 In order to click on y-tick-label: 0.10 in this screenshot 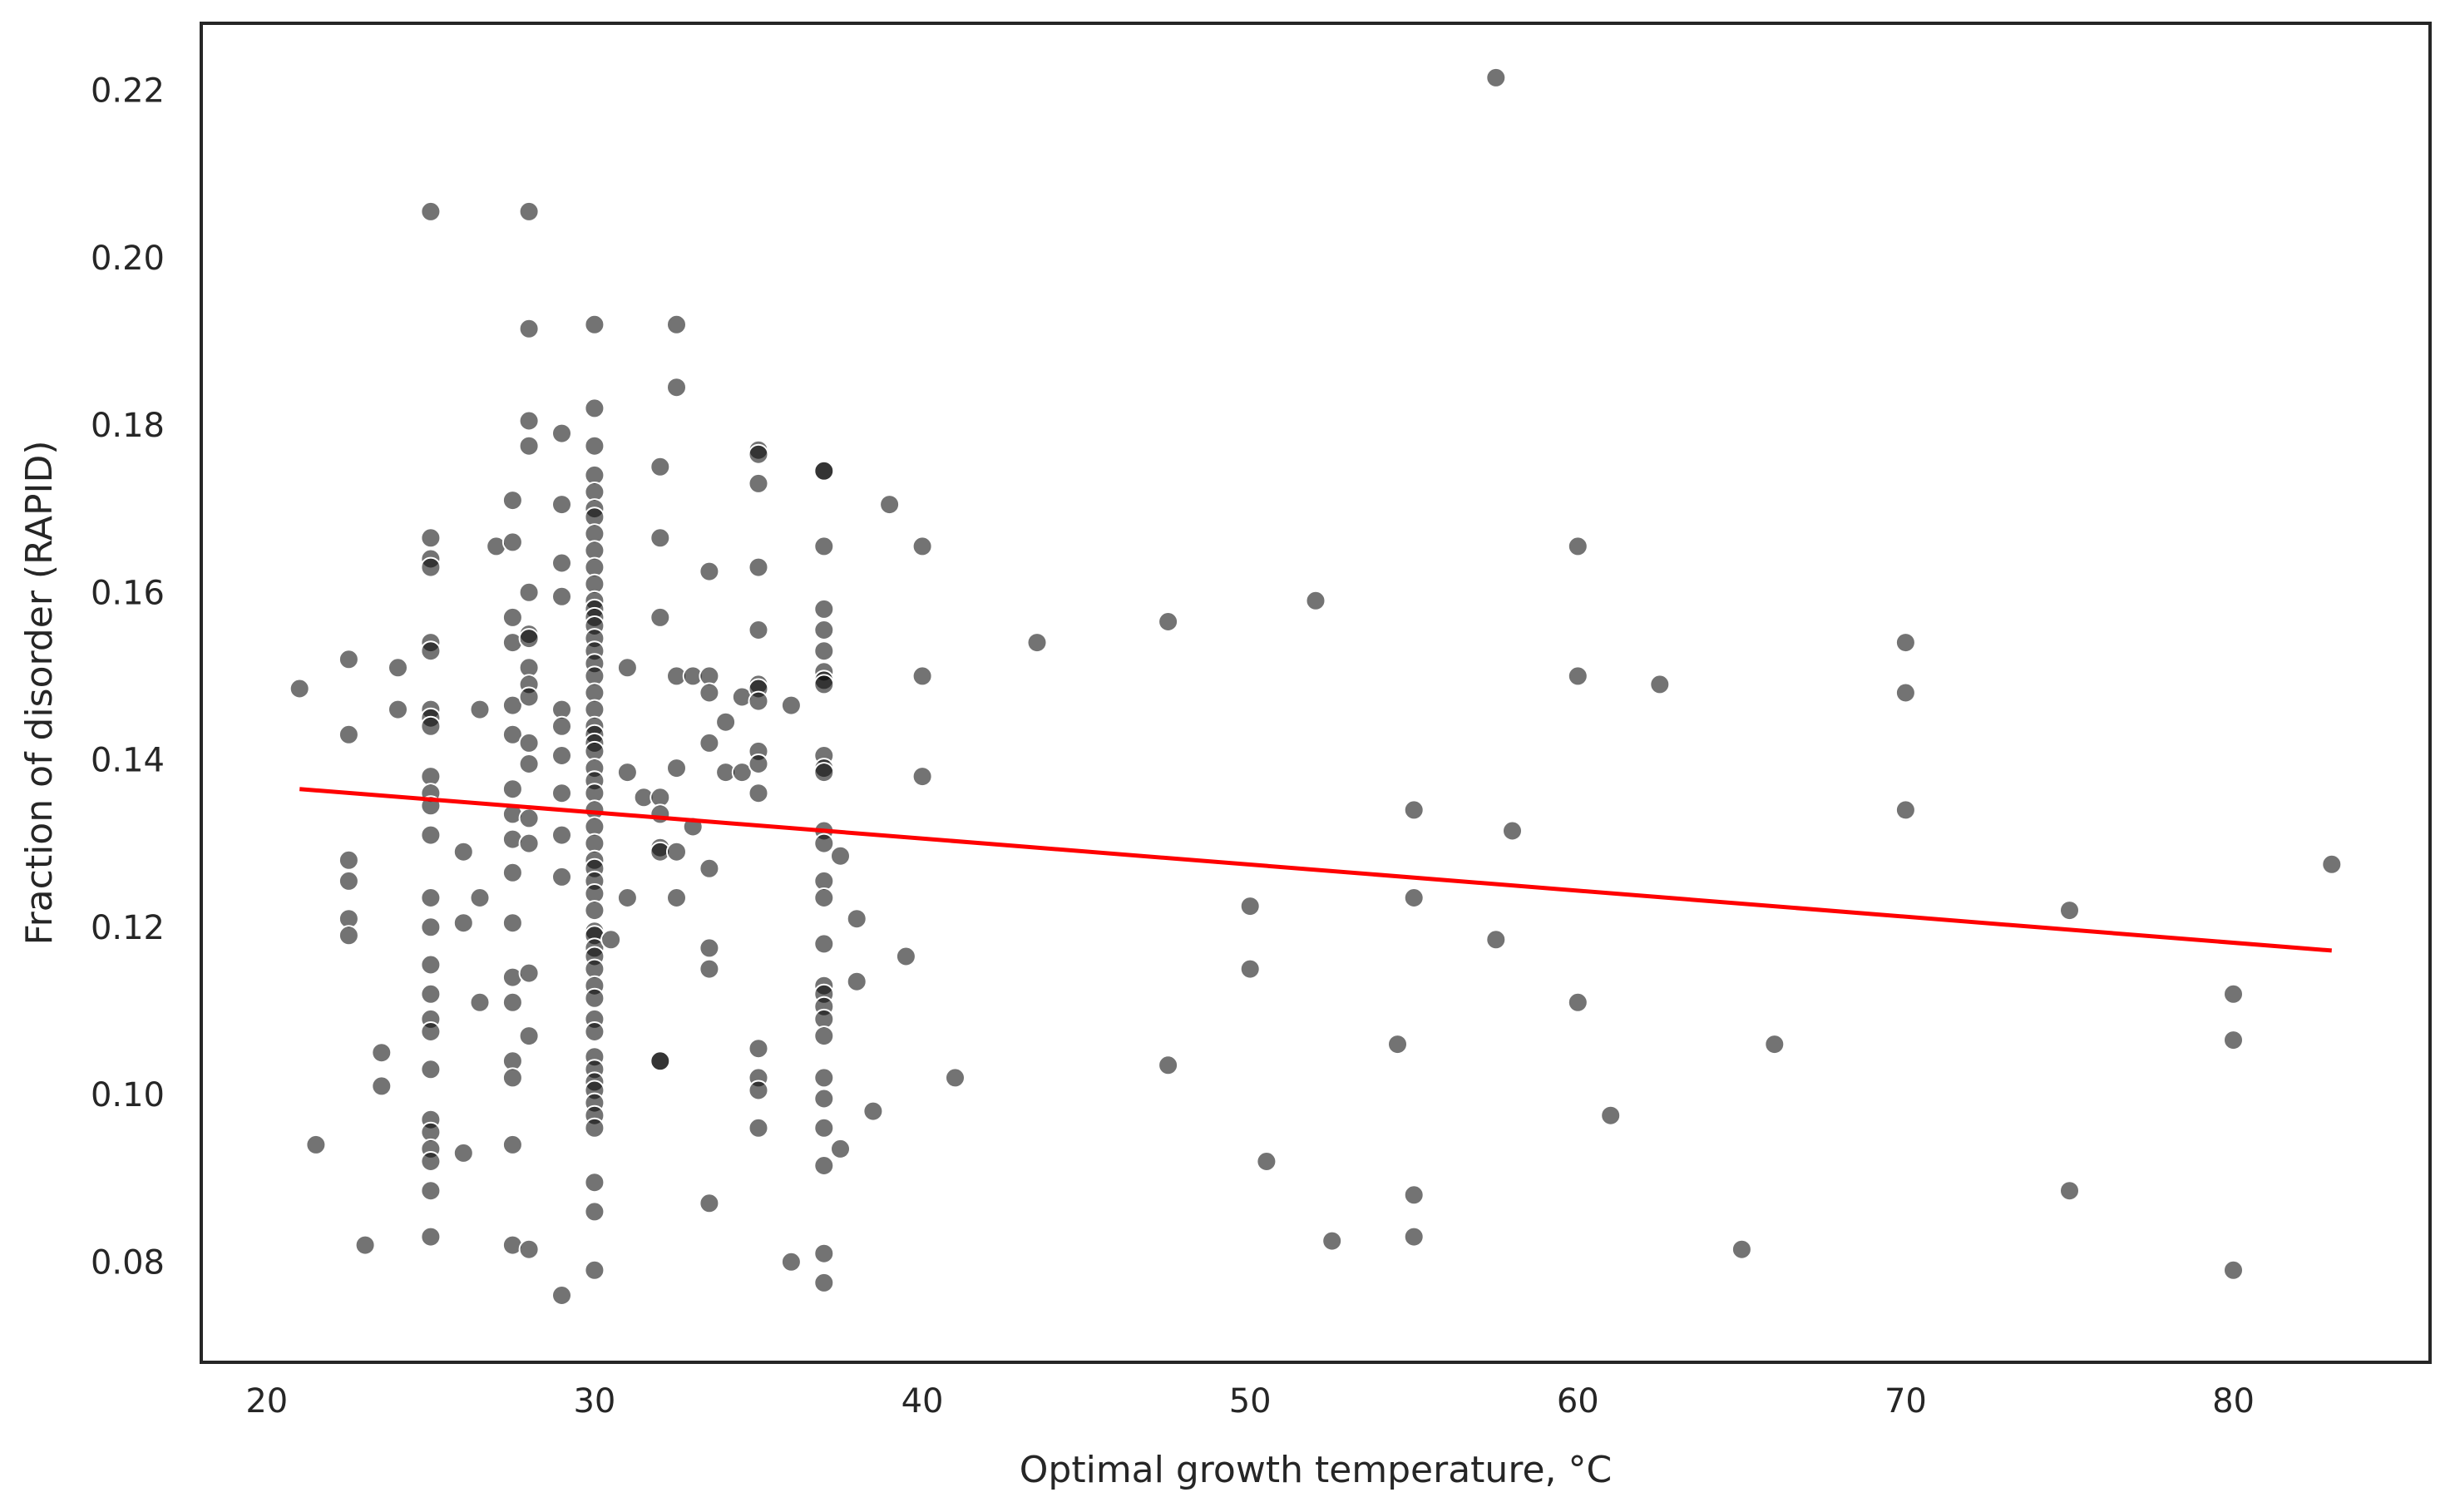, I will do `click(128, 1095)`.